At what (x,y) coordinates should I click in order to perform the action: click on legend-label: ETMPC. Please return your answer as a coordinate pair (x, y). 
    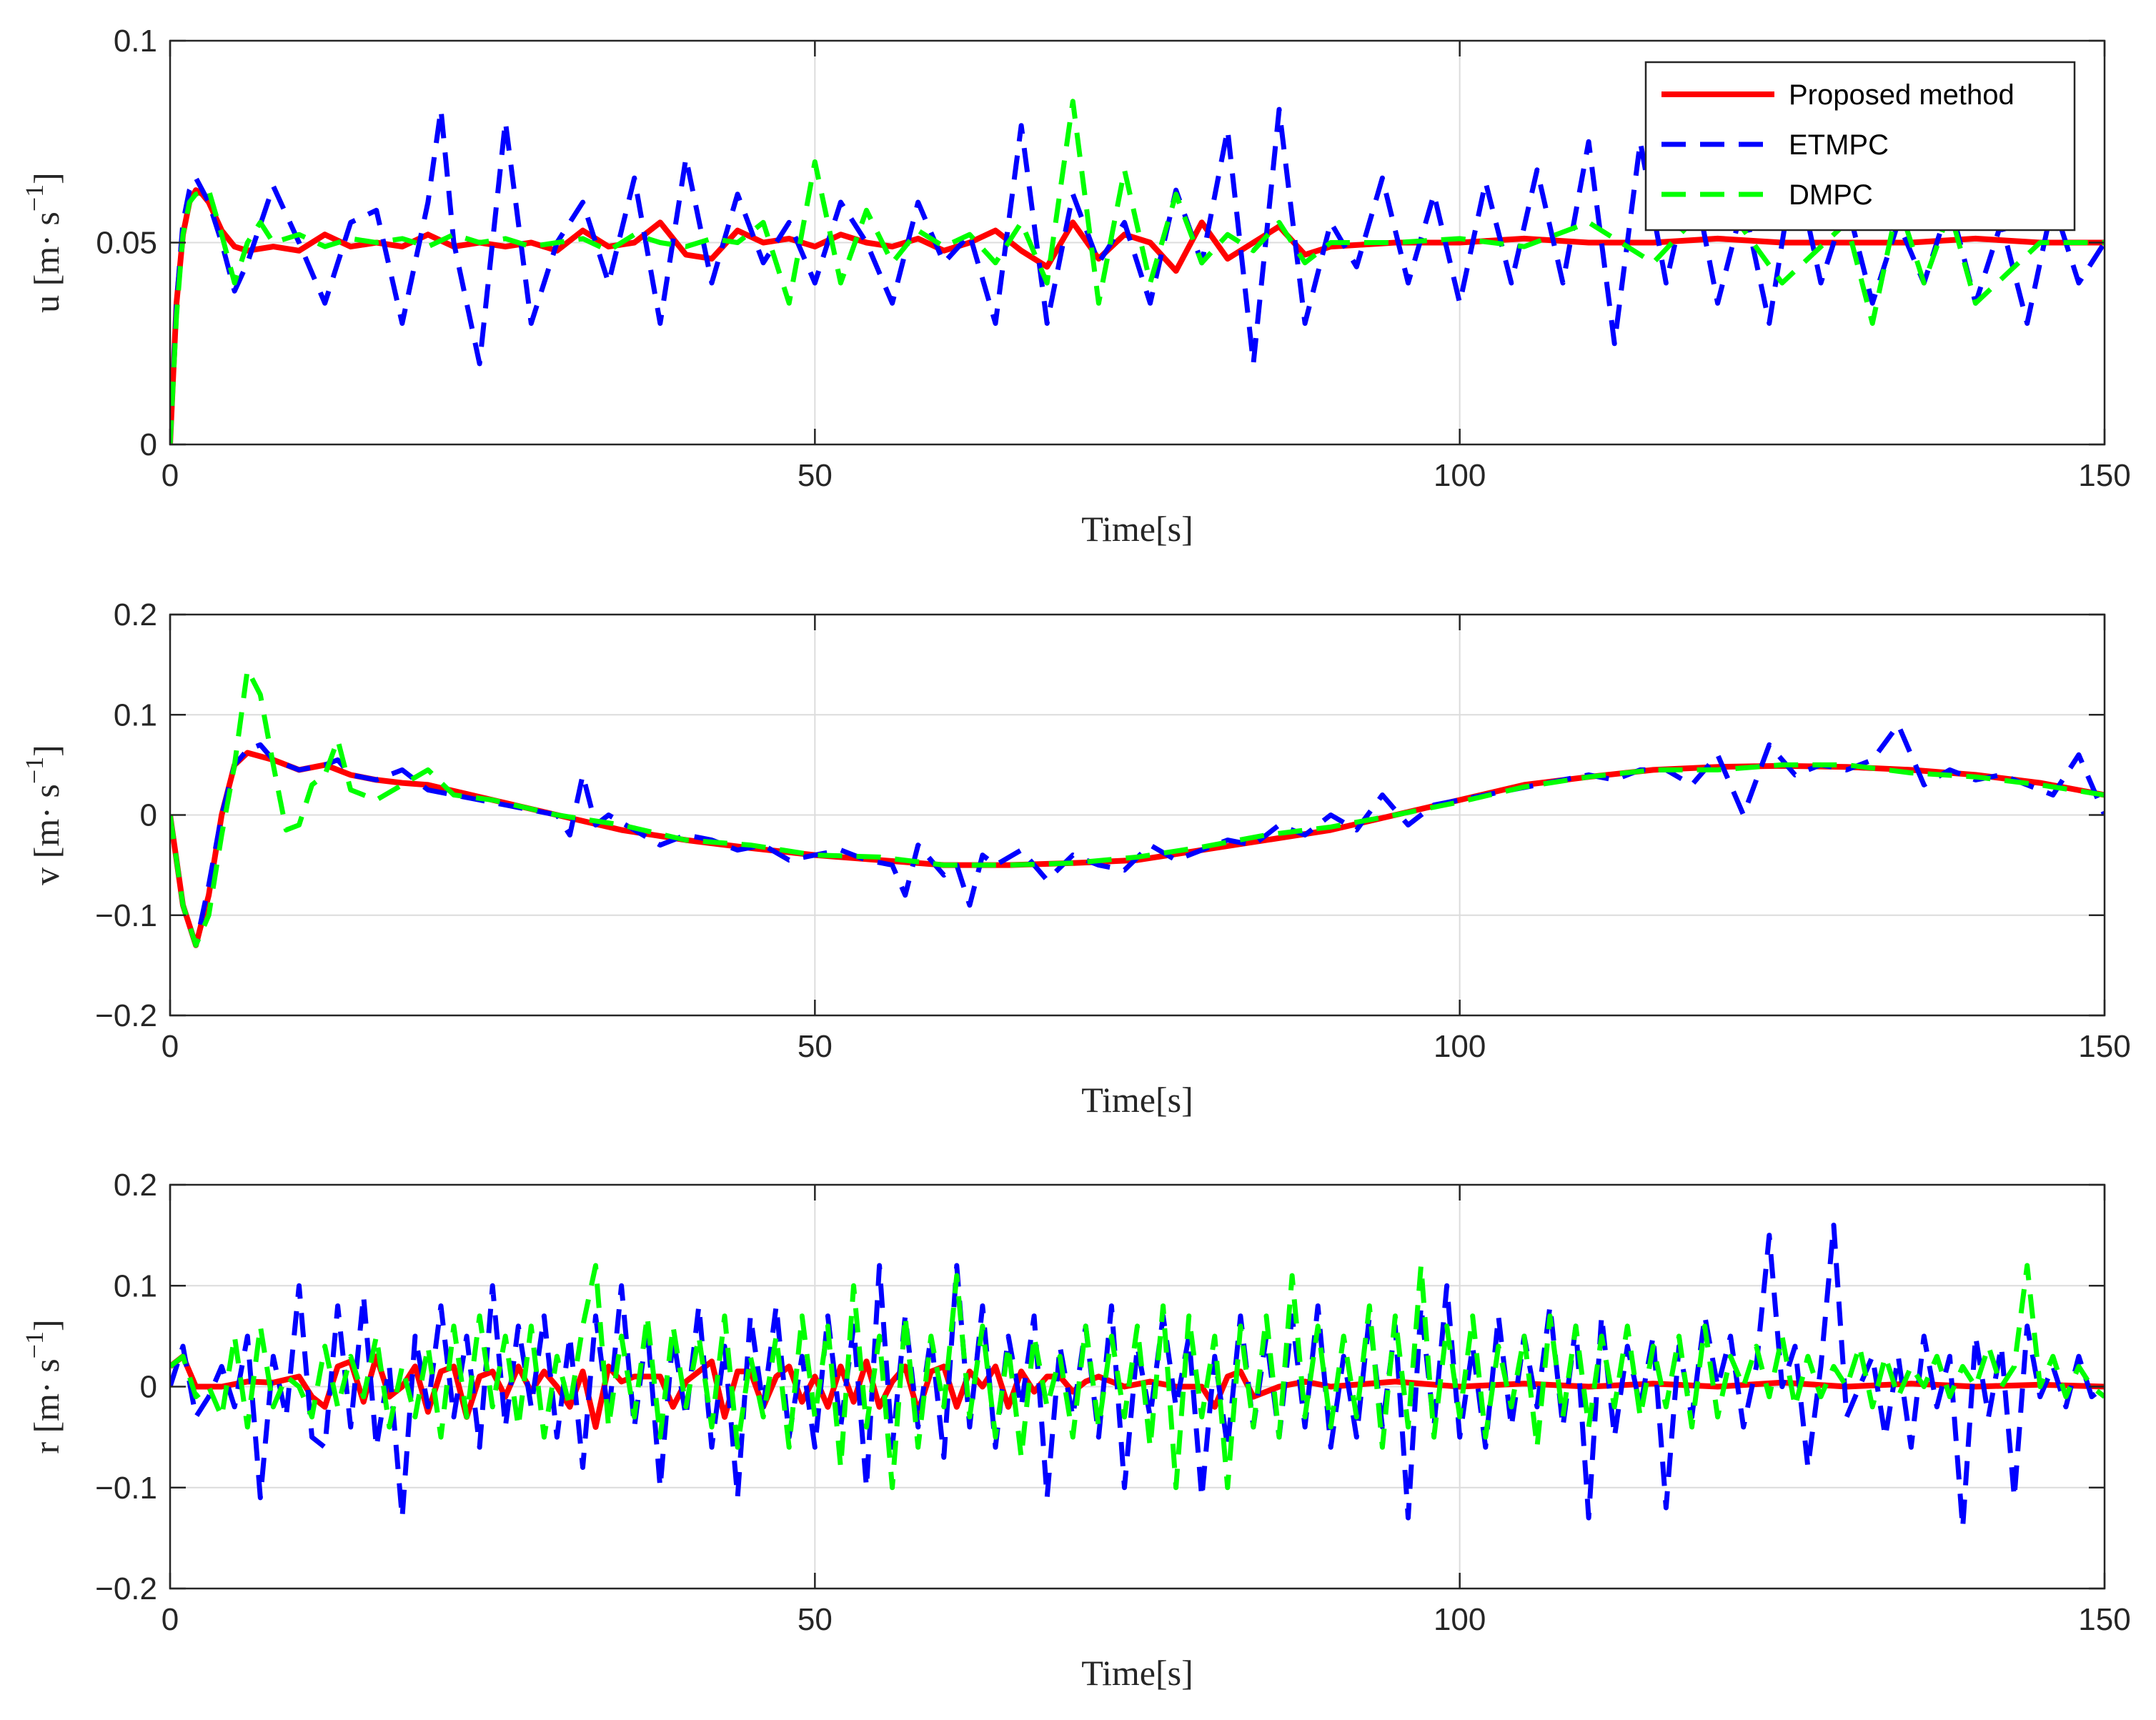
    Looking at the image, I should click on (1839, 145).